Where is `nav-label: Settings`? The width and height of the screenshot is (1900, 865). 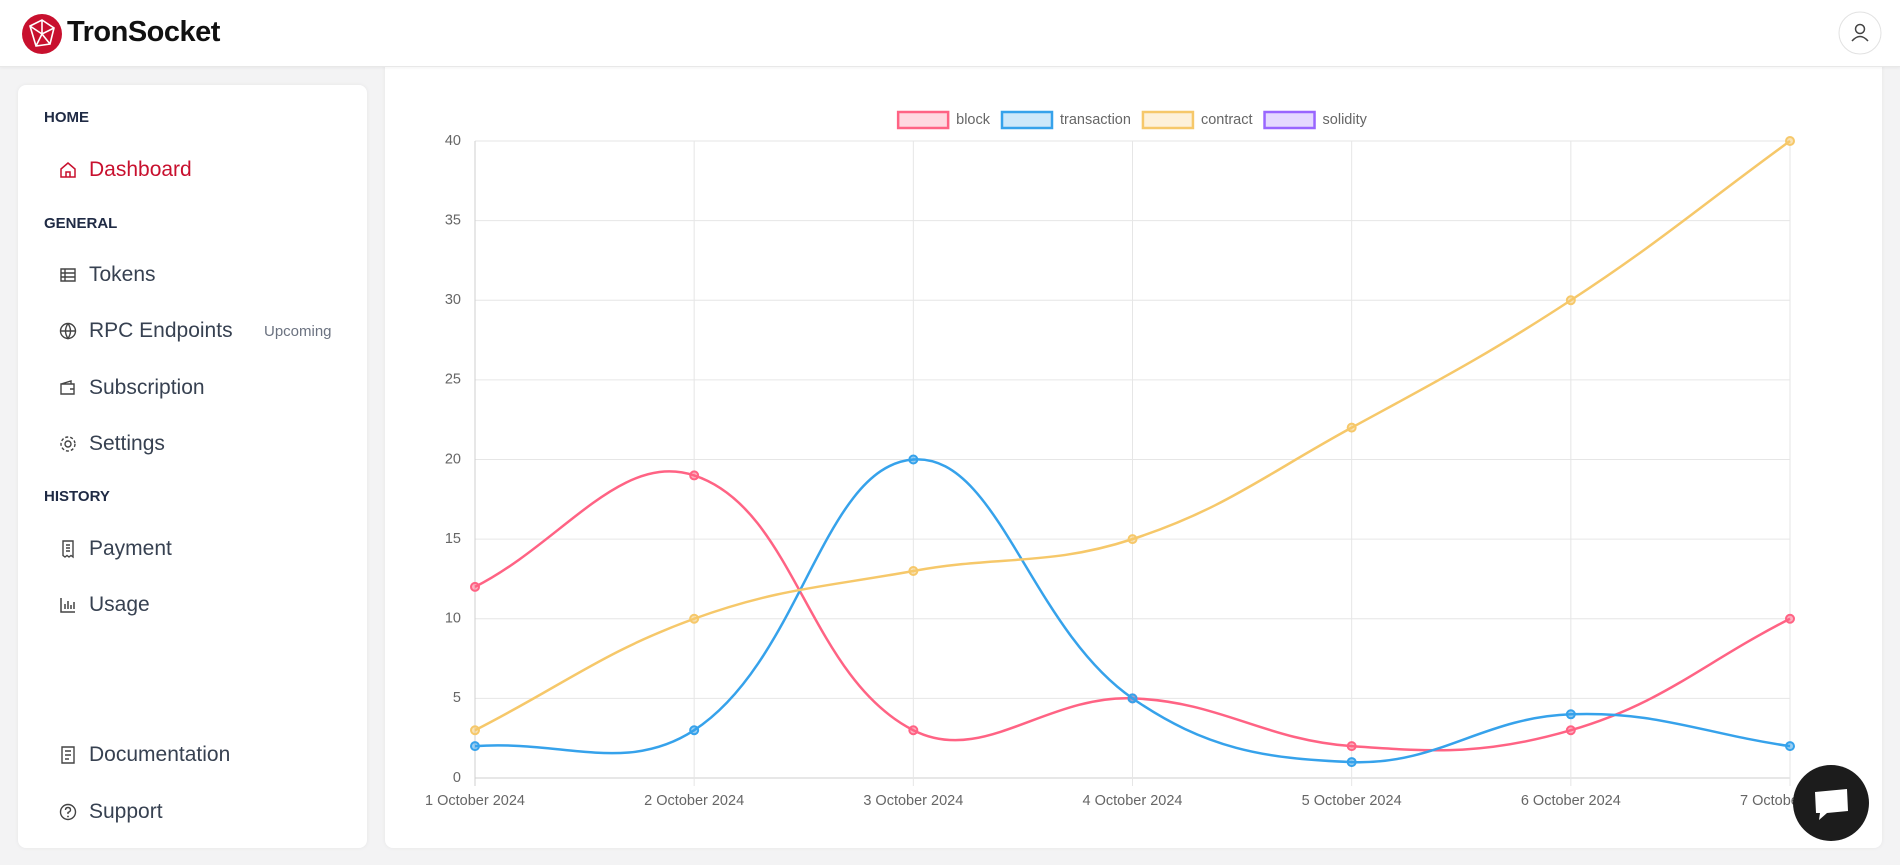
nav-label: Settings is located at coordinates (127, 443).